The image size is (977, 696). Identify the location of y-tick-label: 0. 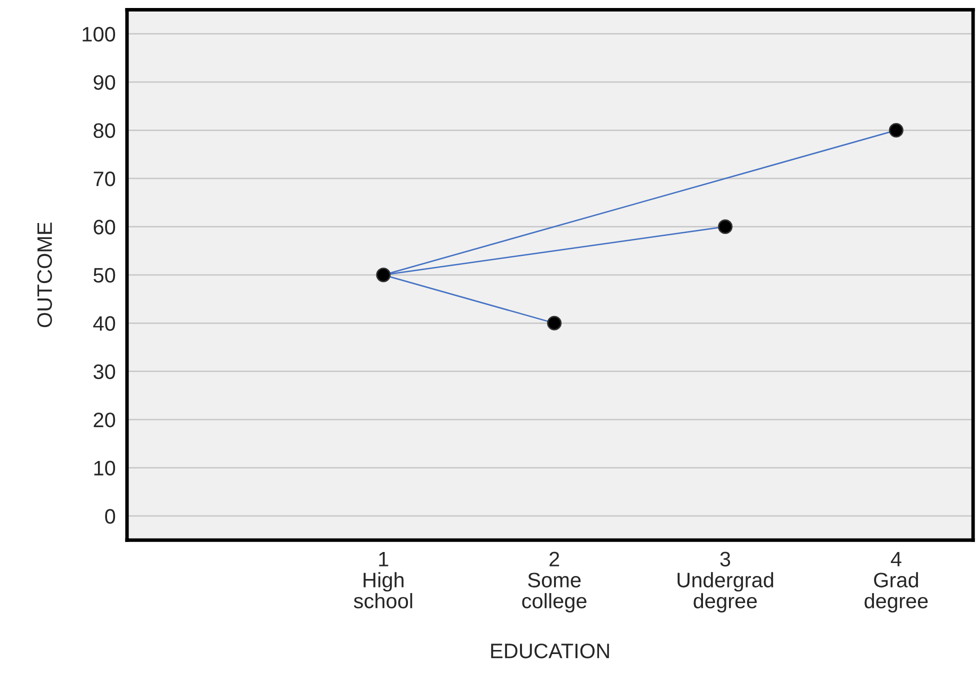
(110, 516).